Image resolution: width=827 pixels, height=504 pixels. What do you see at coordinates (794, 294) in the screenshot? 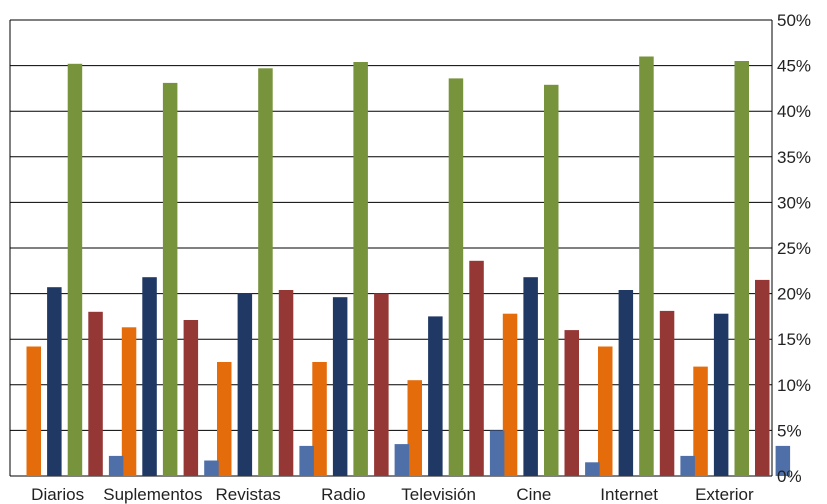
I see `y-tick-label: 20%` at bounding box center [794, 294].